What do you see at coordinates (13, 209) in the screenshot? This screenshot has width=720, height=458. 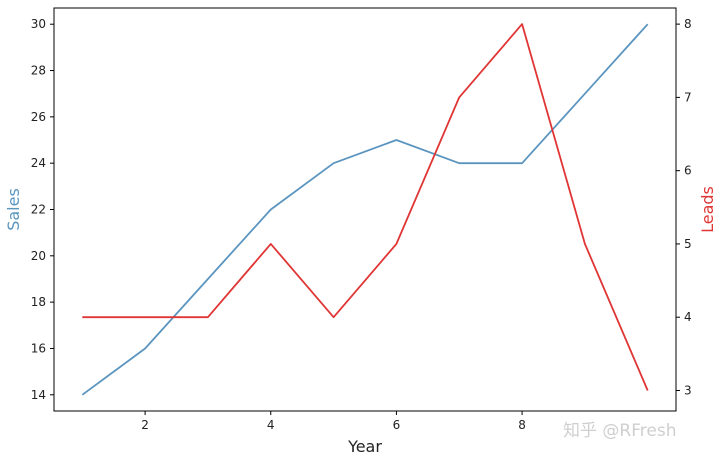 I see `left-y-axis-title: Sales` at bounding box center [13, 209].